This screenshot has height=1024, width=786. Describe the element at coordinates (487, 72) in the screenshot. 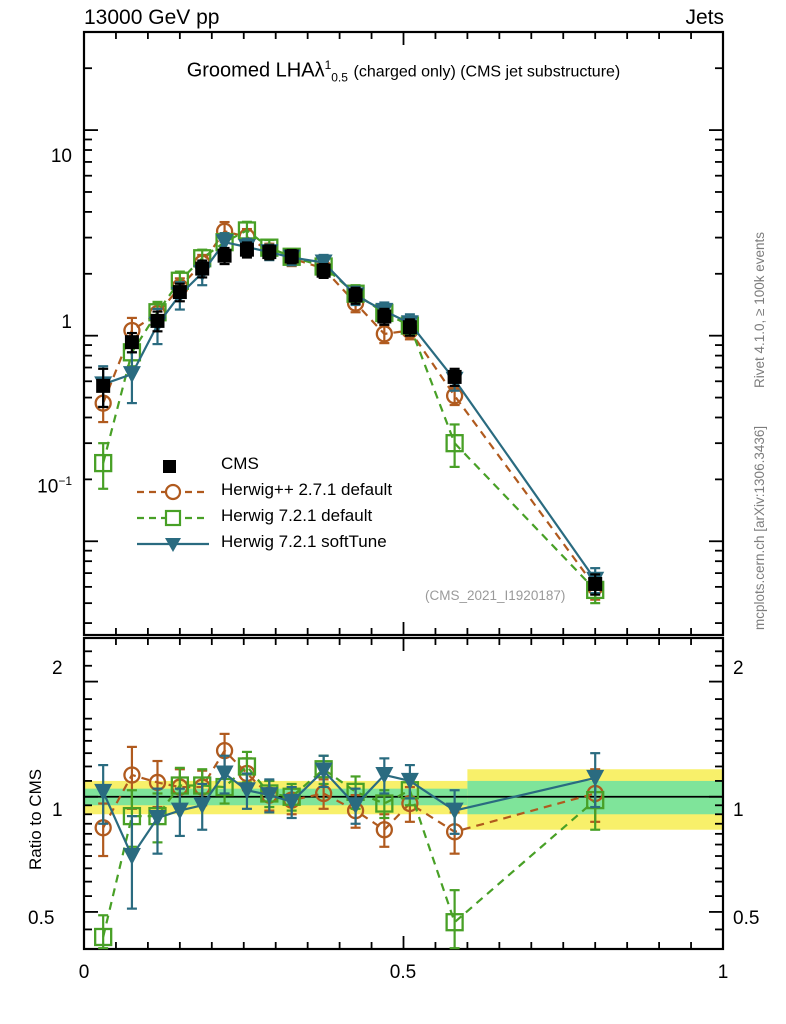

I see `title-qualifier: (charged only) (CMS jet substructure)` at that location.